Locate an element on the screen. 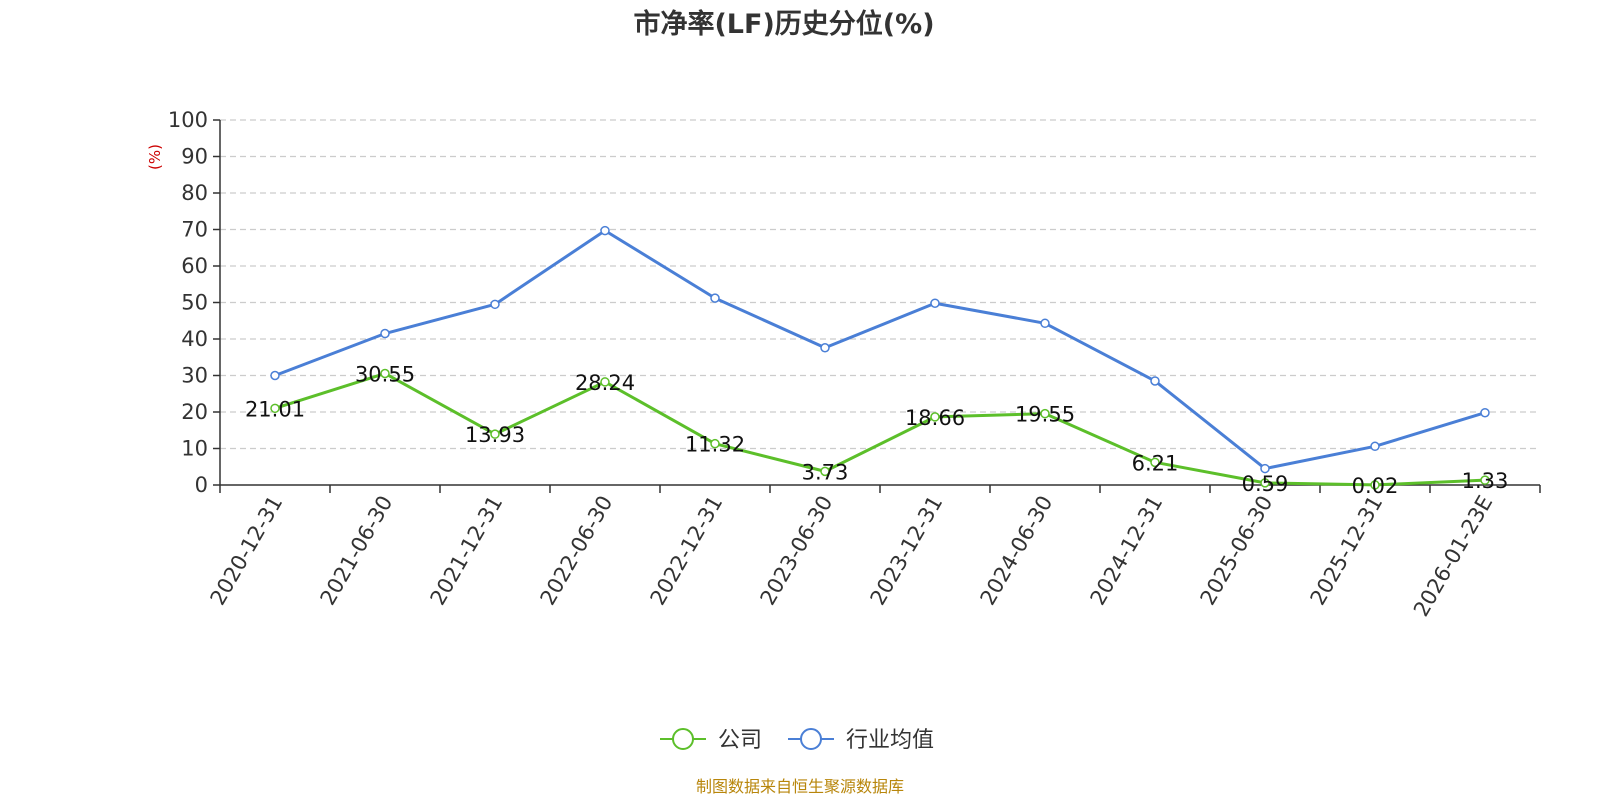 The height and width of the screenshot is (800, 1600). y-tick-label: 20 is located at coordinates (194, 412).